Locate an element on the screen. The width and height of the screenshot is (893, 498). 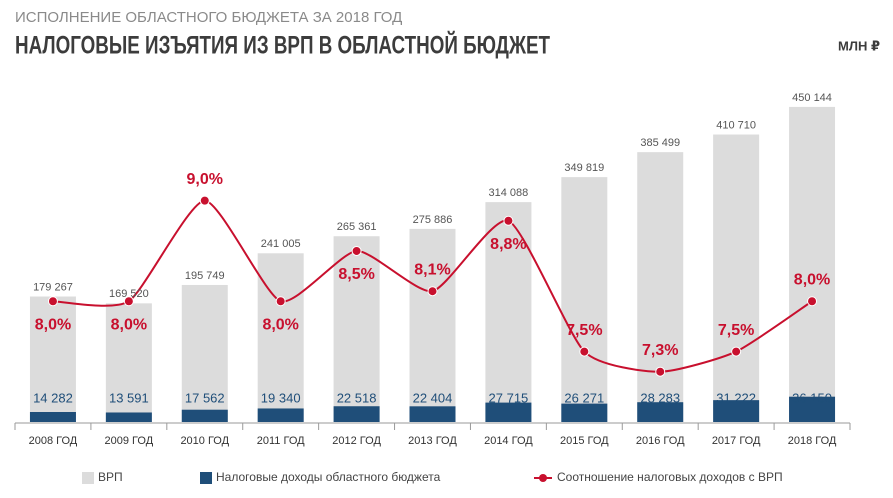
tax-label: 14 282 is located at coordinates (53, 397).